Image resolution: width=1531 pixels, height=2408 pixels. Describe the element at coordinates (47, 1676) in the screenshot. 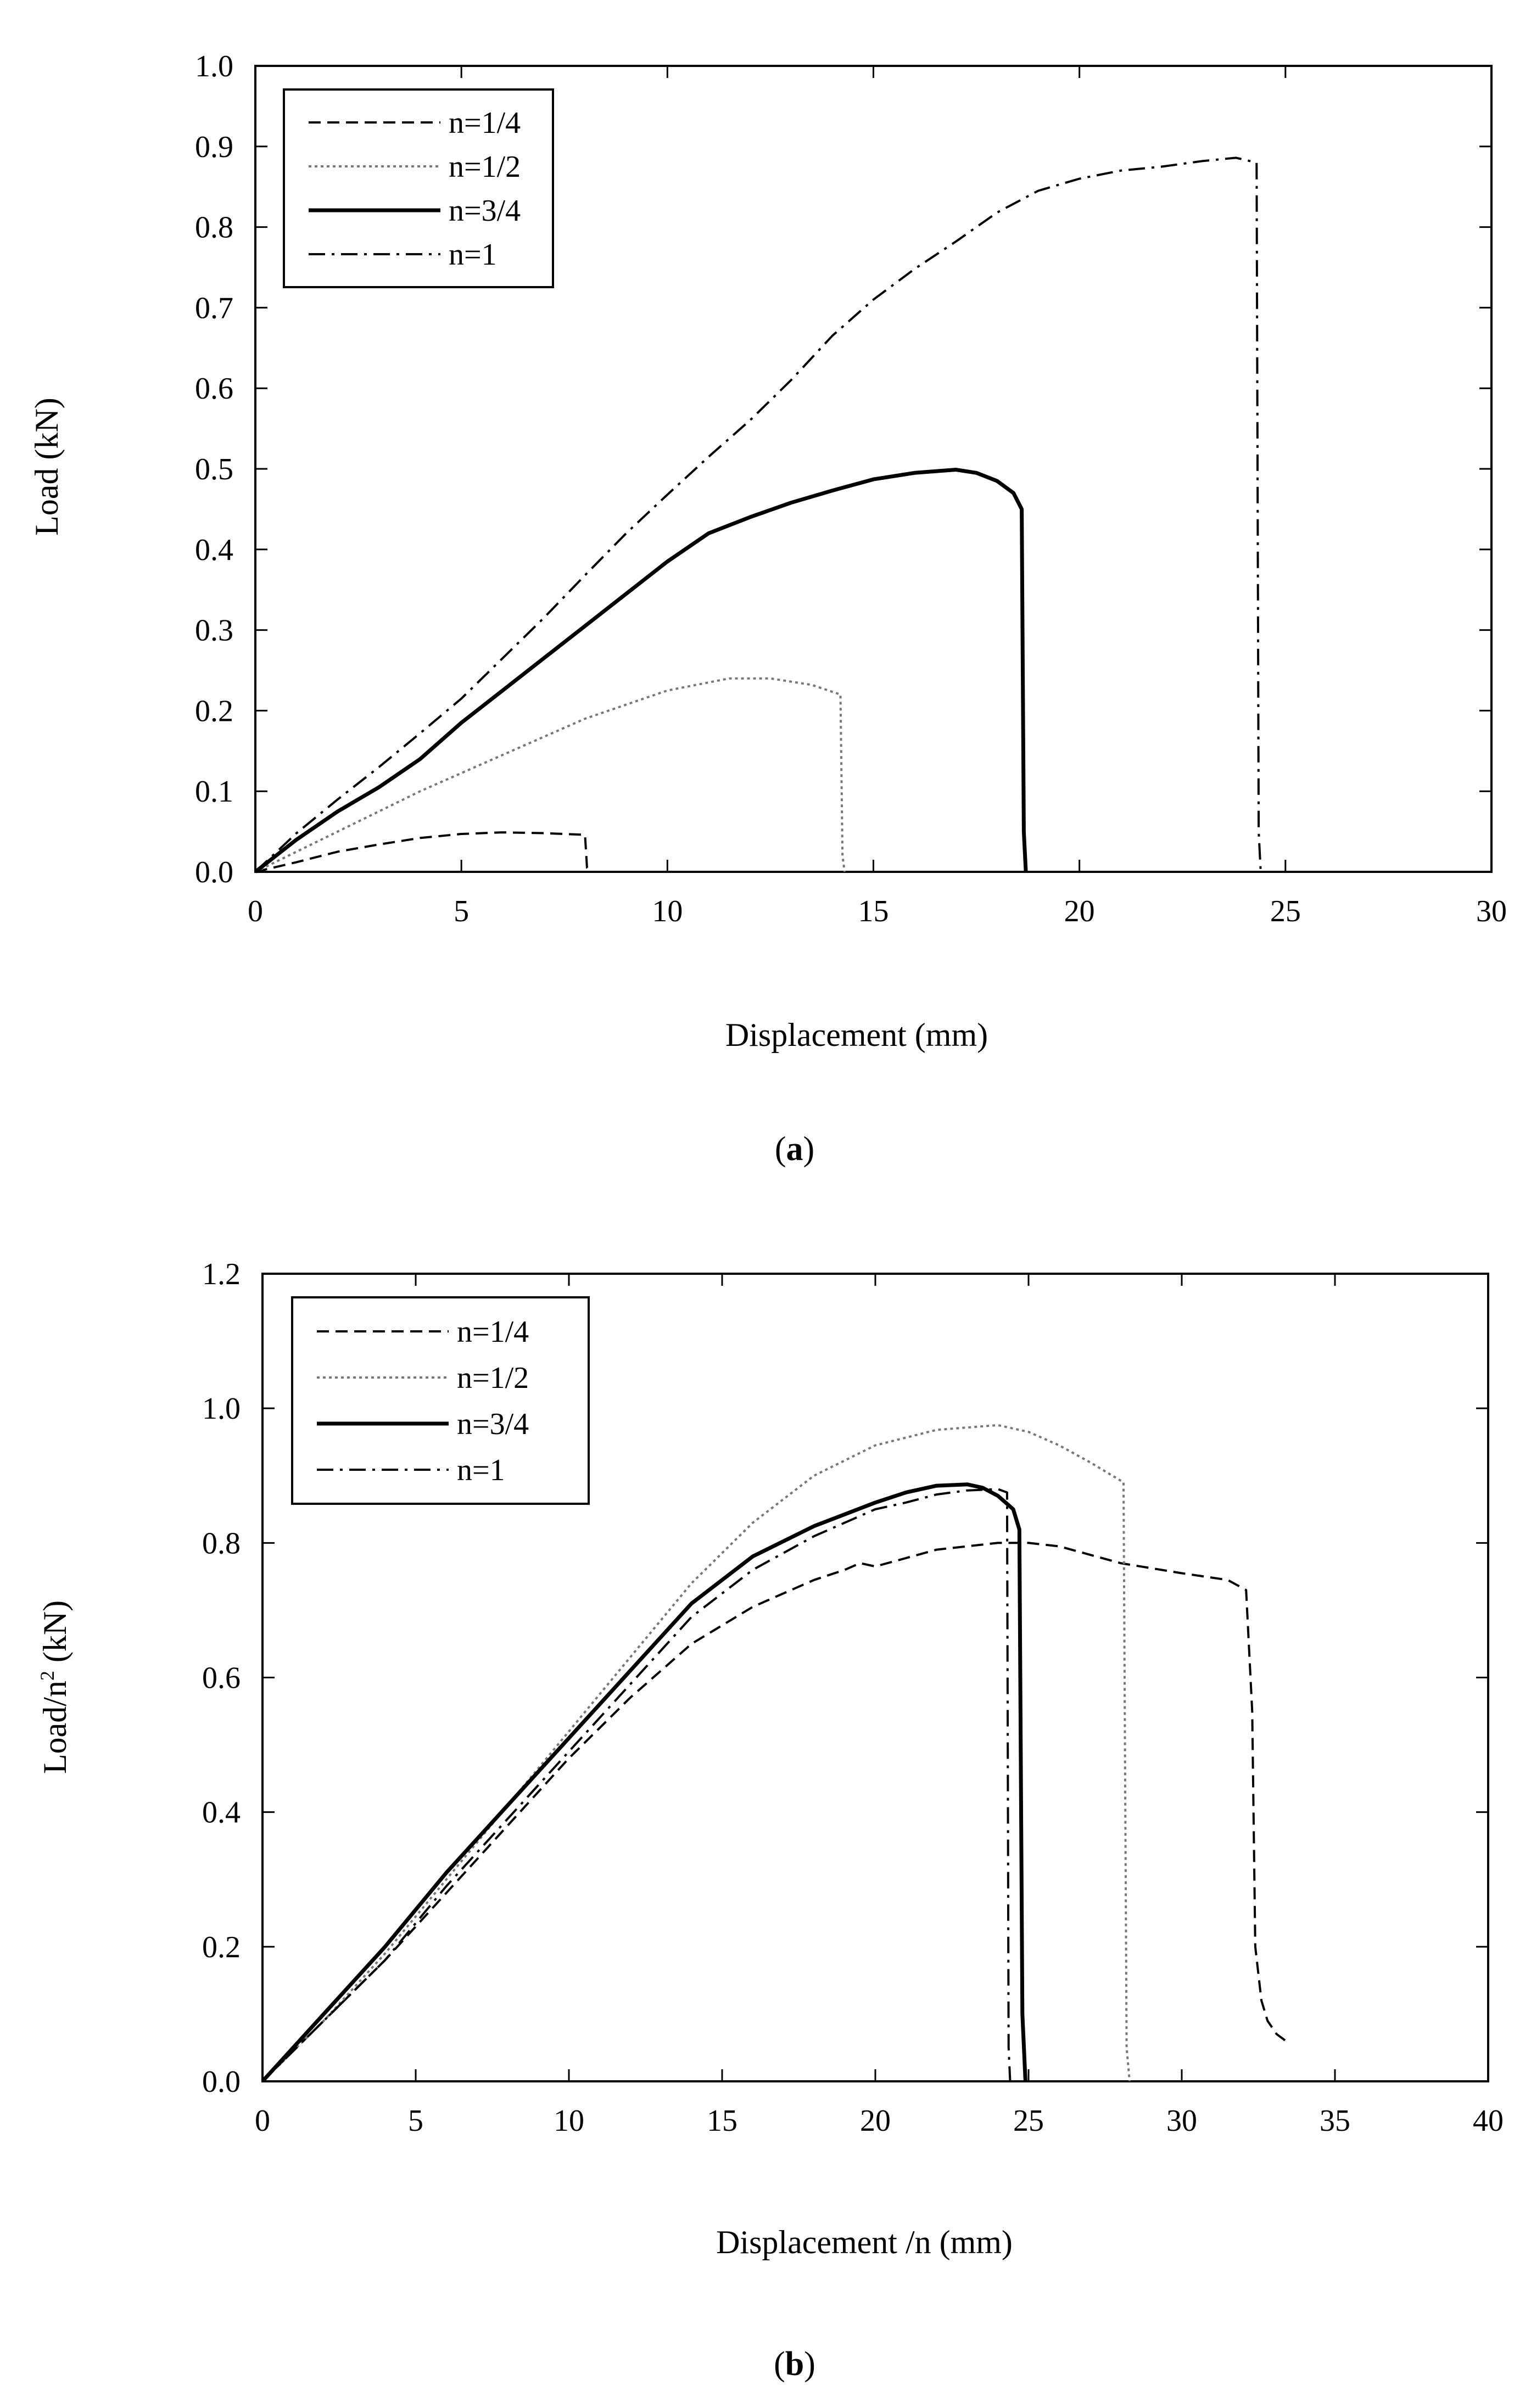

I see `y-axis-title-sup: 2` at that location.